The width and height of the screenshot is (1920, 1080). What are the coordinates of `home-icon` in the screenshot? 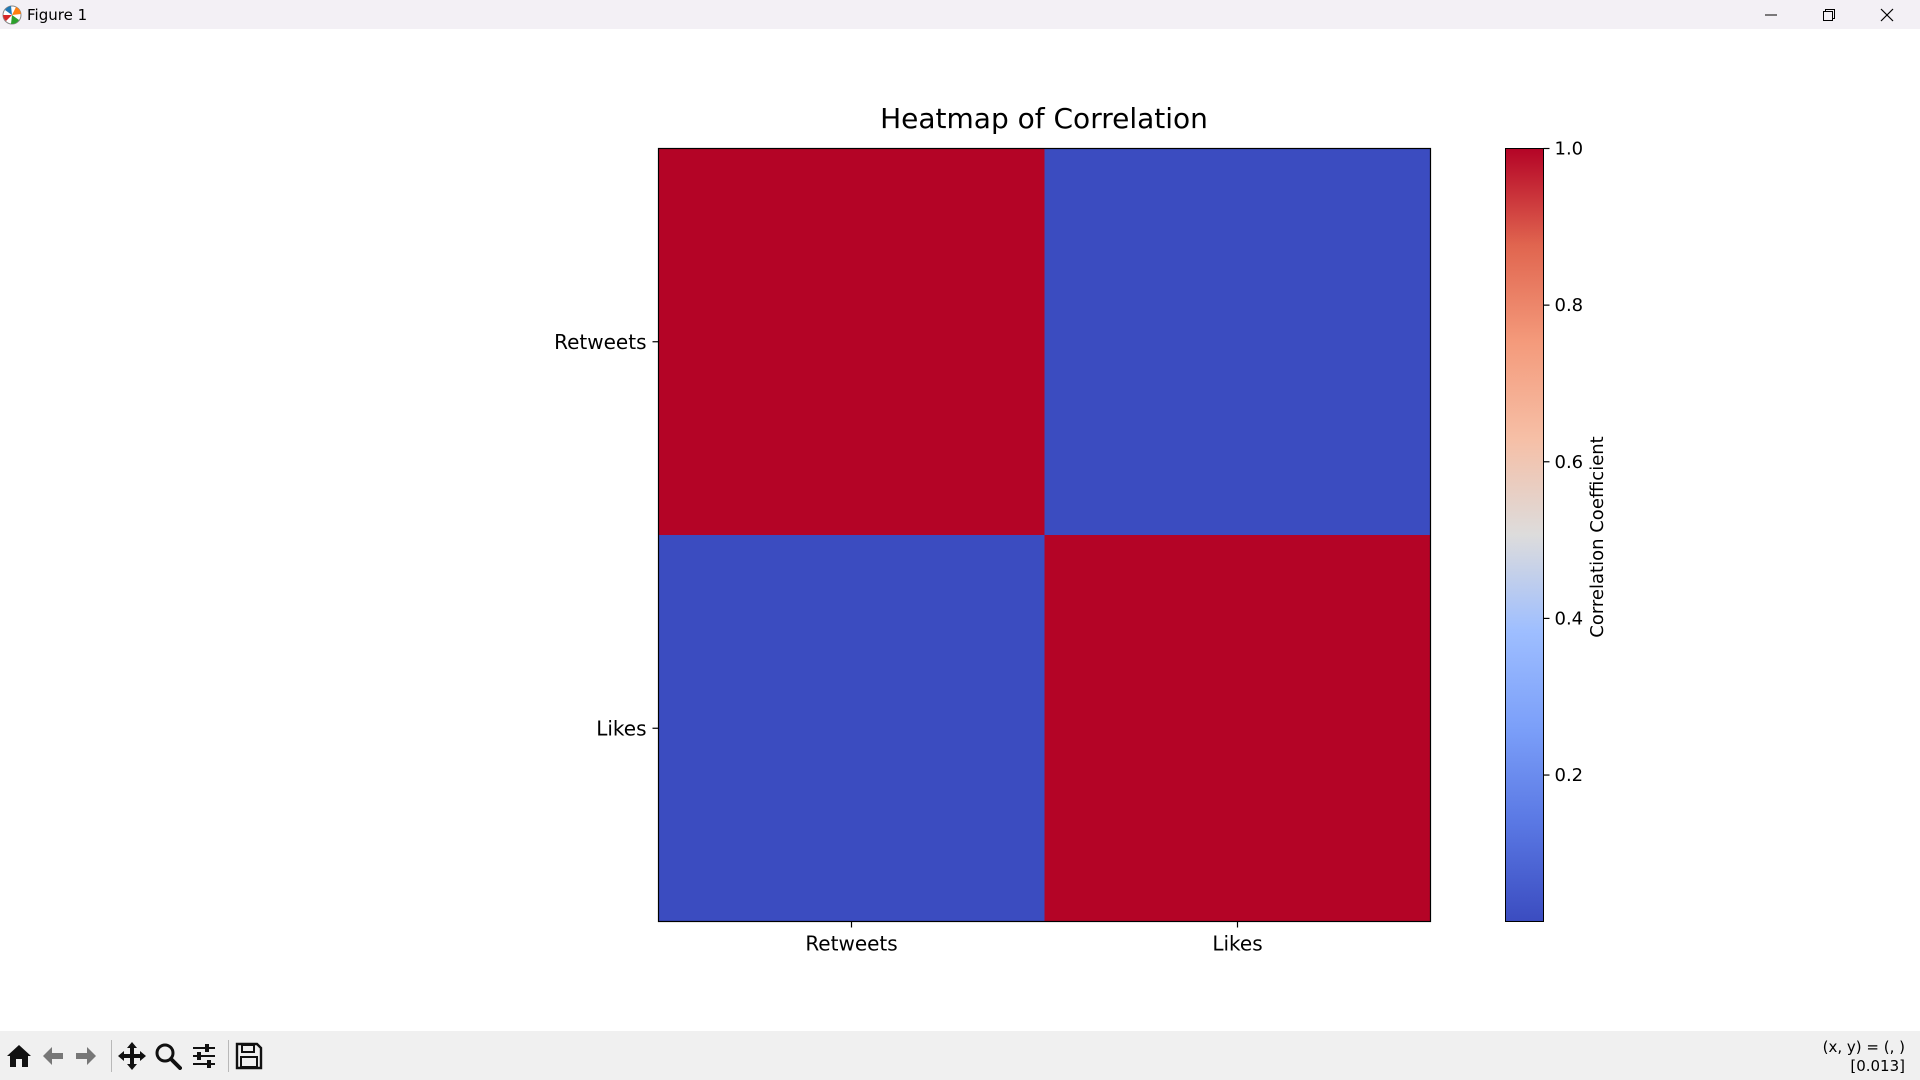 It's located at (19, 1056).